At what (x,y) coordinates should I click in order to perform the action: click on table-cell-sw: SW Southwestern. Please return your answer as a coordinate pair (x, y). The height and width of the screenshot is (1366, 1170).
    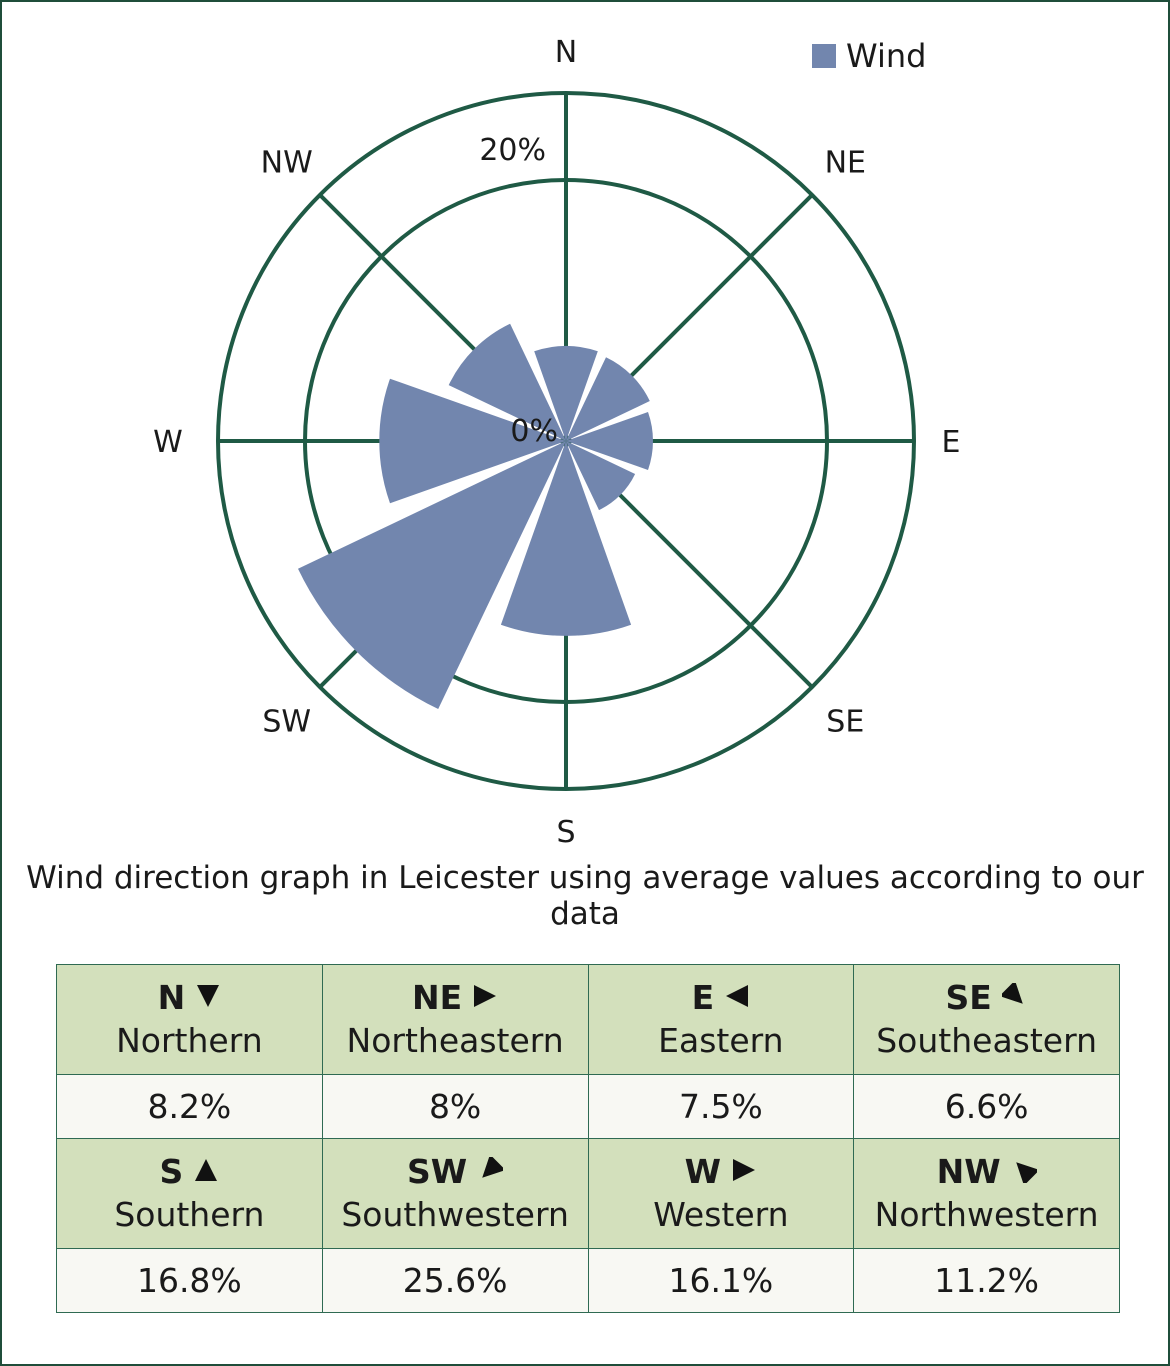
    Looking at the image, I should click on (455, 1193).